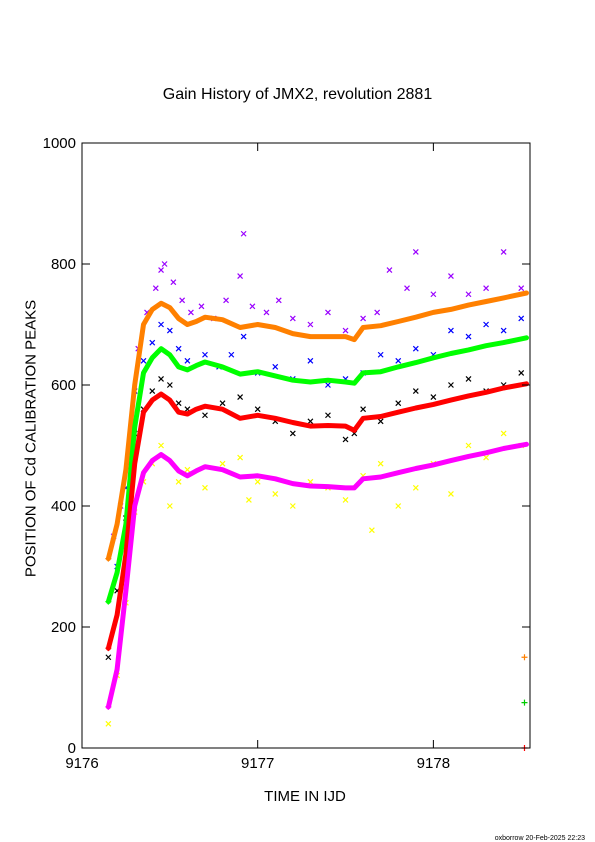 This screenshot has height=842, width=595. I want to click on y-tick-label: 800, so click(63, 264).